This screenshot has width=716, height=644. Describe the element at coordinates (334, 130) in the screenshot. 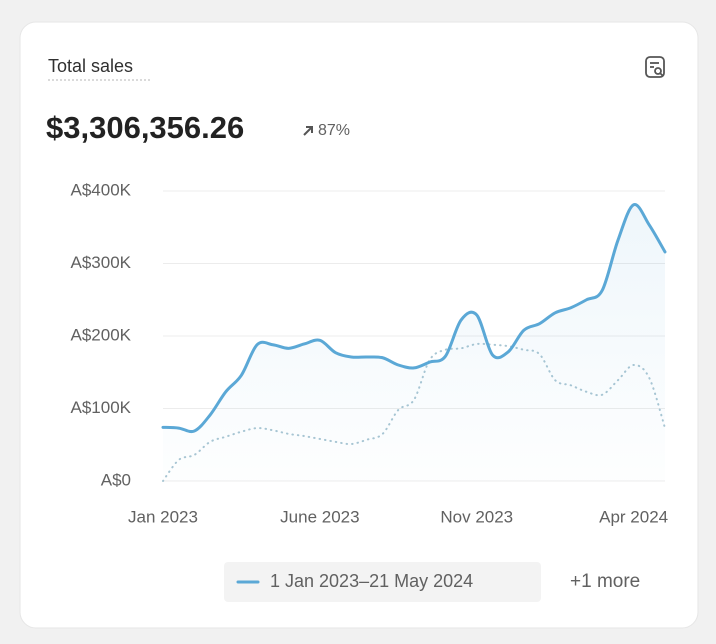

I see `change-percent: 87%` at that location.